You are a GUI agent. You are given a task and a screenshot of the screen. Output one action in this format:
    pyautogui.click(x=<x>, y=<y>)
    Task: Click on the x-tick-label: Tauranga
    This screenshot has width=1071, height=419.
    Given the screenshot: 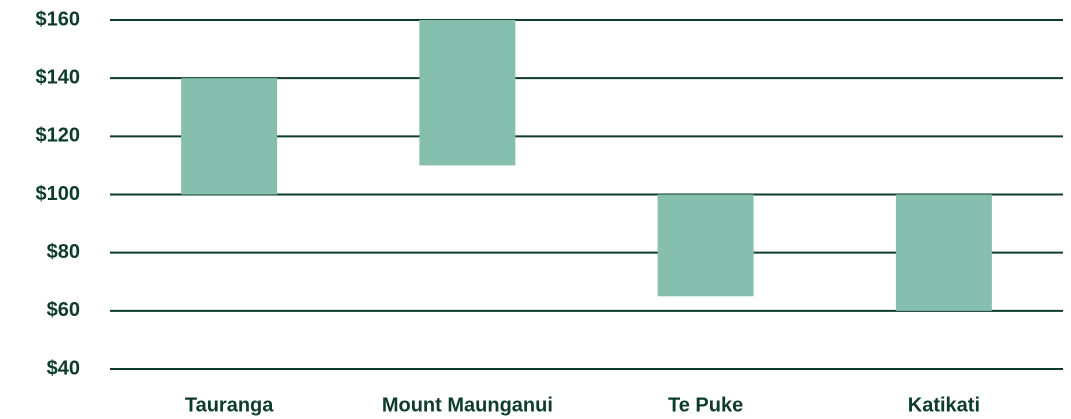 What is the action you would take?
    pyautogui.click(x=229, y=405)
    